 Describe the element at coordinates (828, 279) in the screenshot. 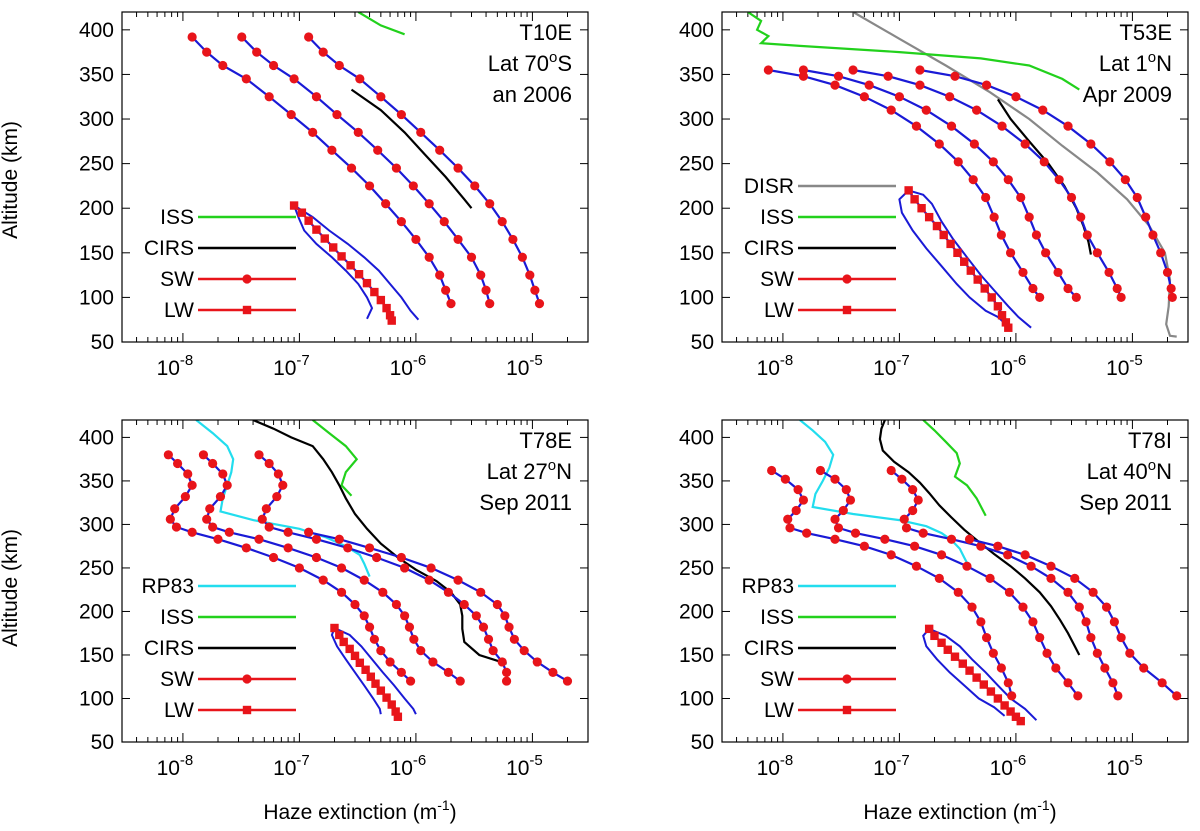

I see `legend-entry-sw: SW` at that location.